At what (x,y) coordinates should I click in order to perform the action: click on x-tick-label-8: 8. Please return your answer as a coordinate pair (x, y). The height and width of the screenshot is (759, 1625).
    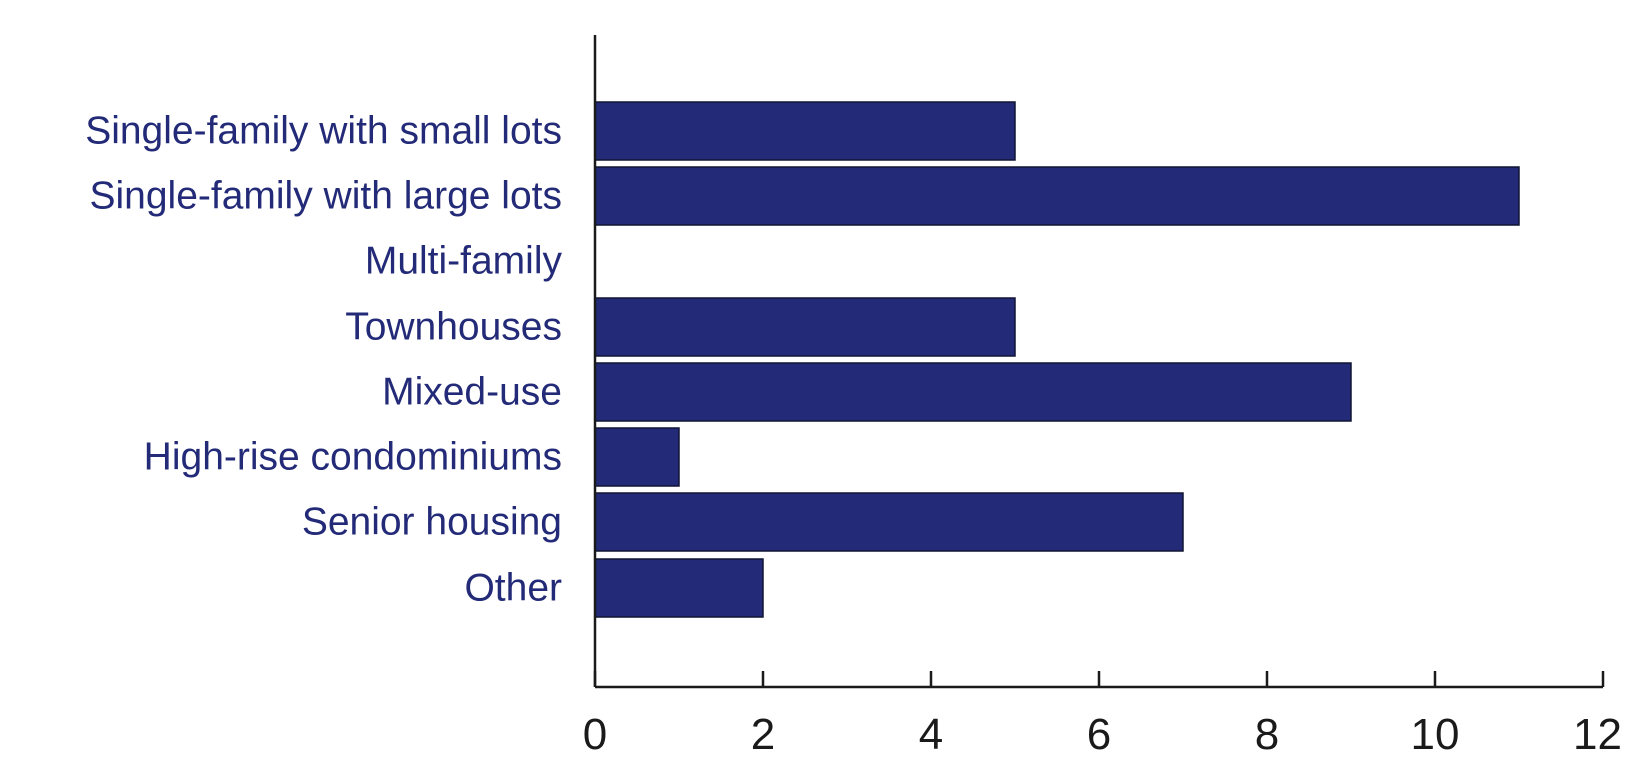
    Looking at the image, I should click on (1267, 732).